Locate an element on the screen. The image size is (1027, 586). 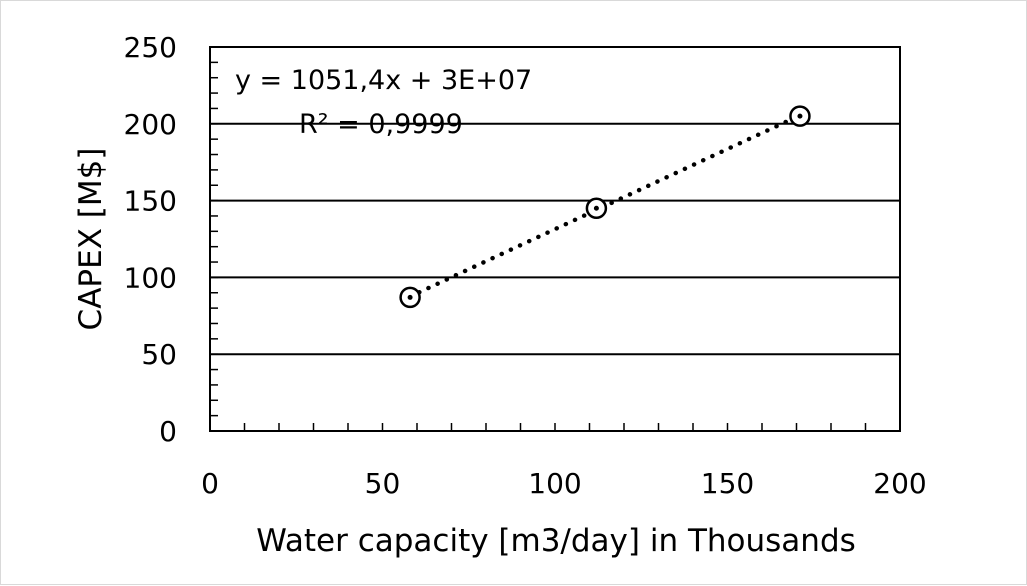
x-tick-label: 0 is located at coordinates (210, 483).